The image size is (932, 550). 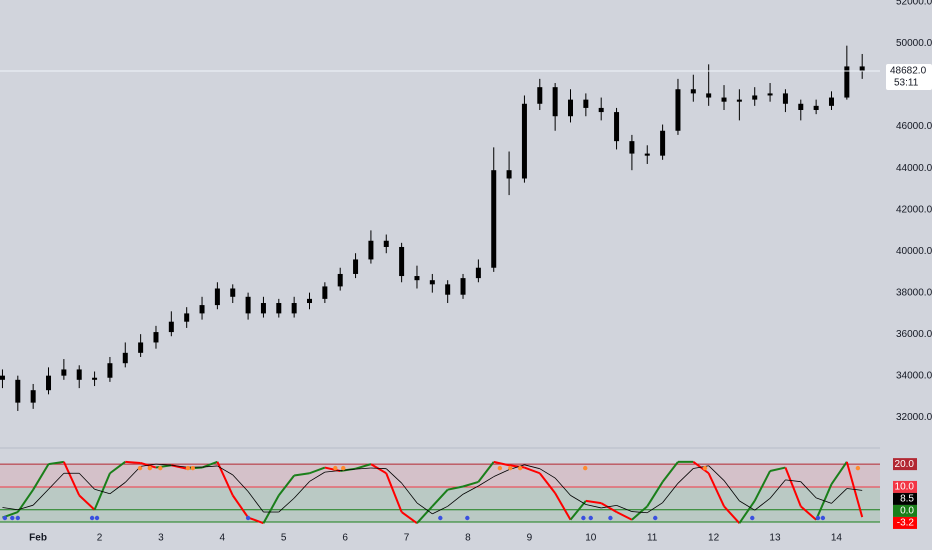 I want to click on x-tick-label: 2, so click(x=100, y=538).